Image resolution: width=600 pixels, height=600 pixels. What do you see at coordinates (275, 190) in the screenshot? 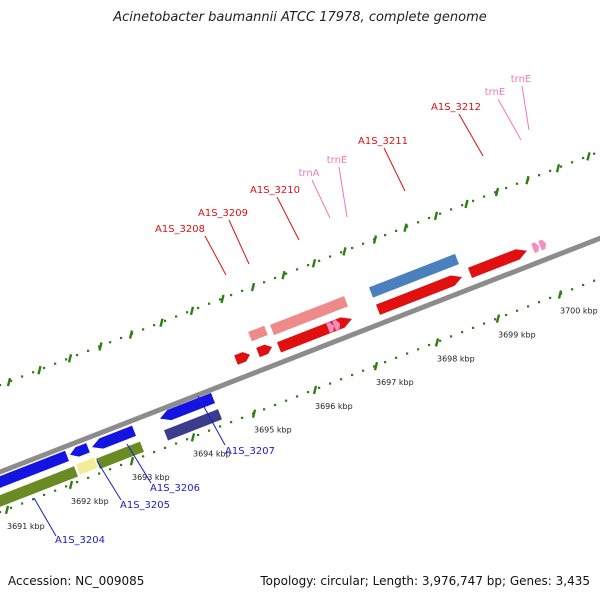
I see `forward-gene-label: A1S_3210` at bounding box center [275, 190].